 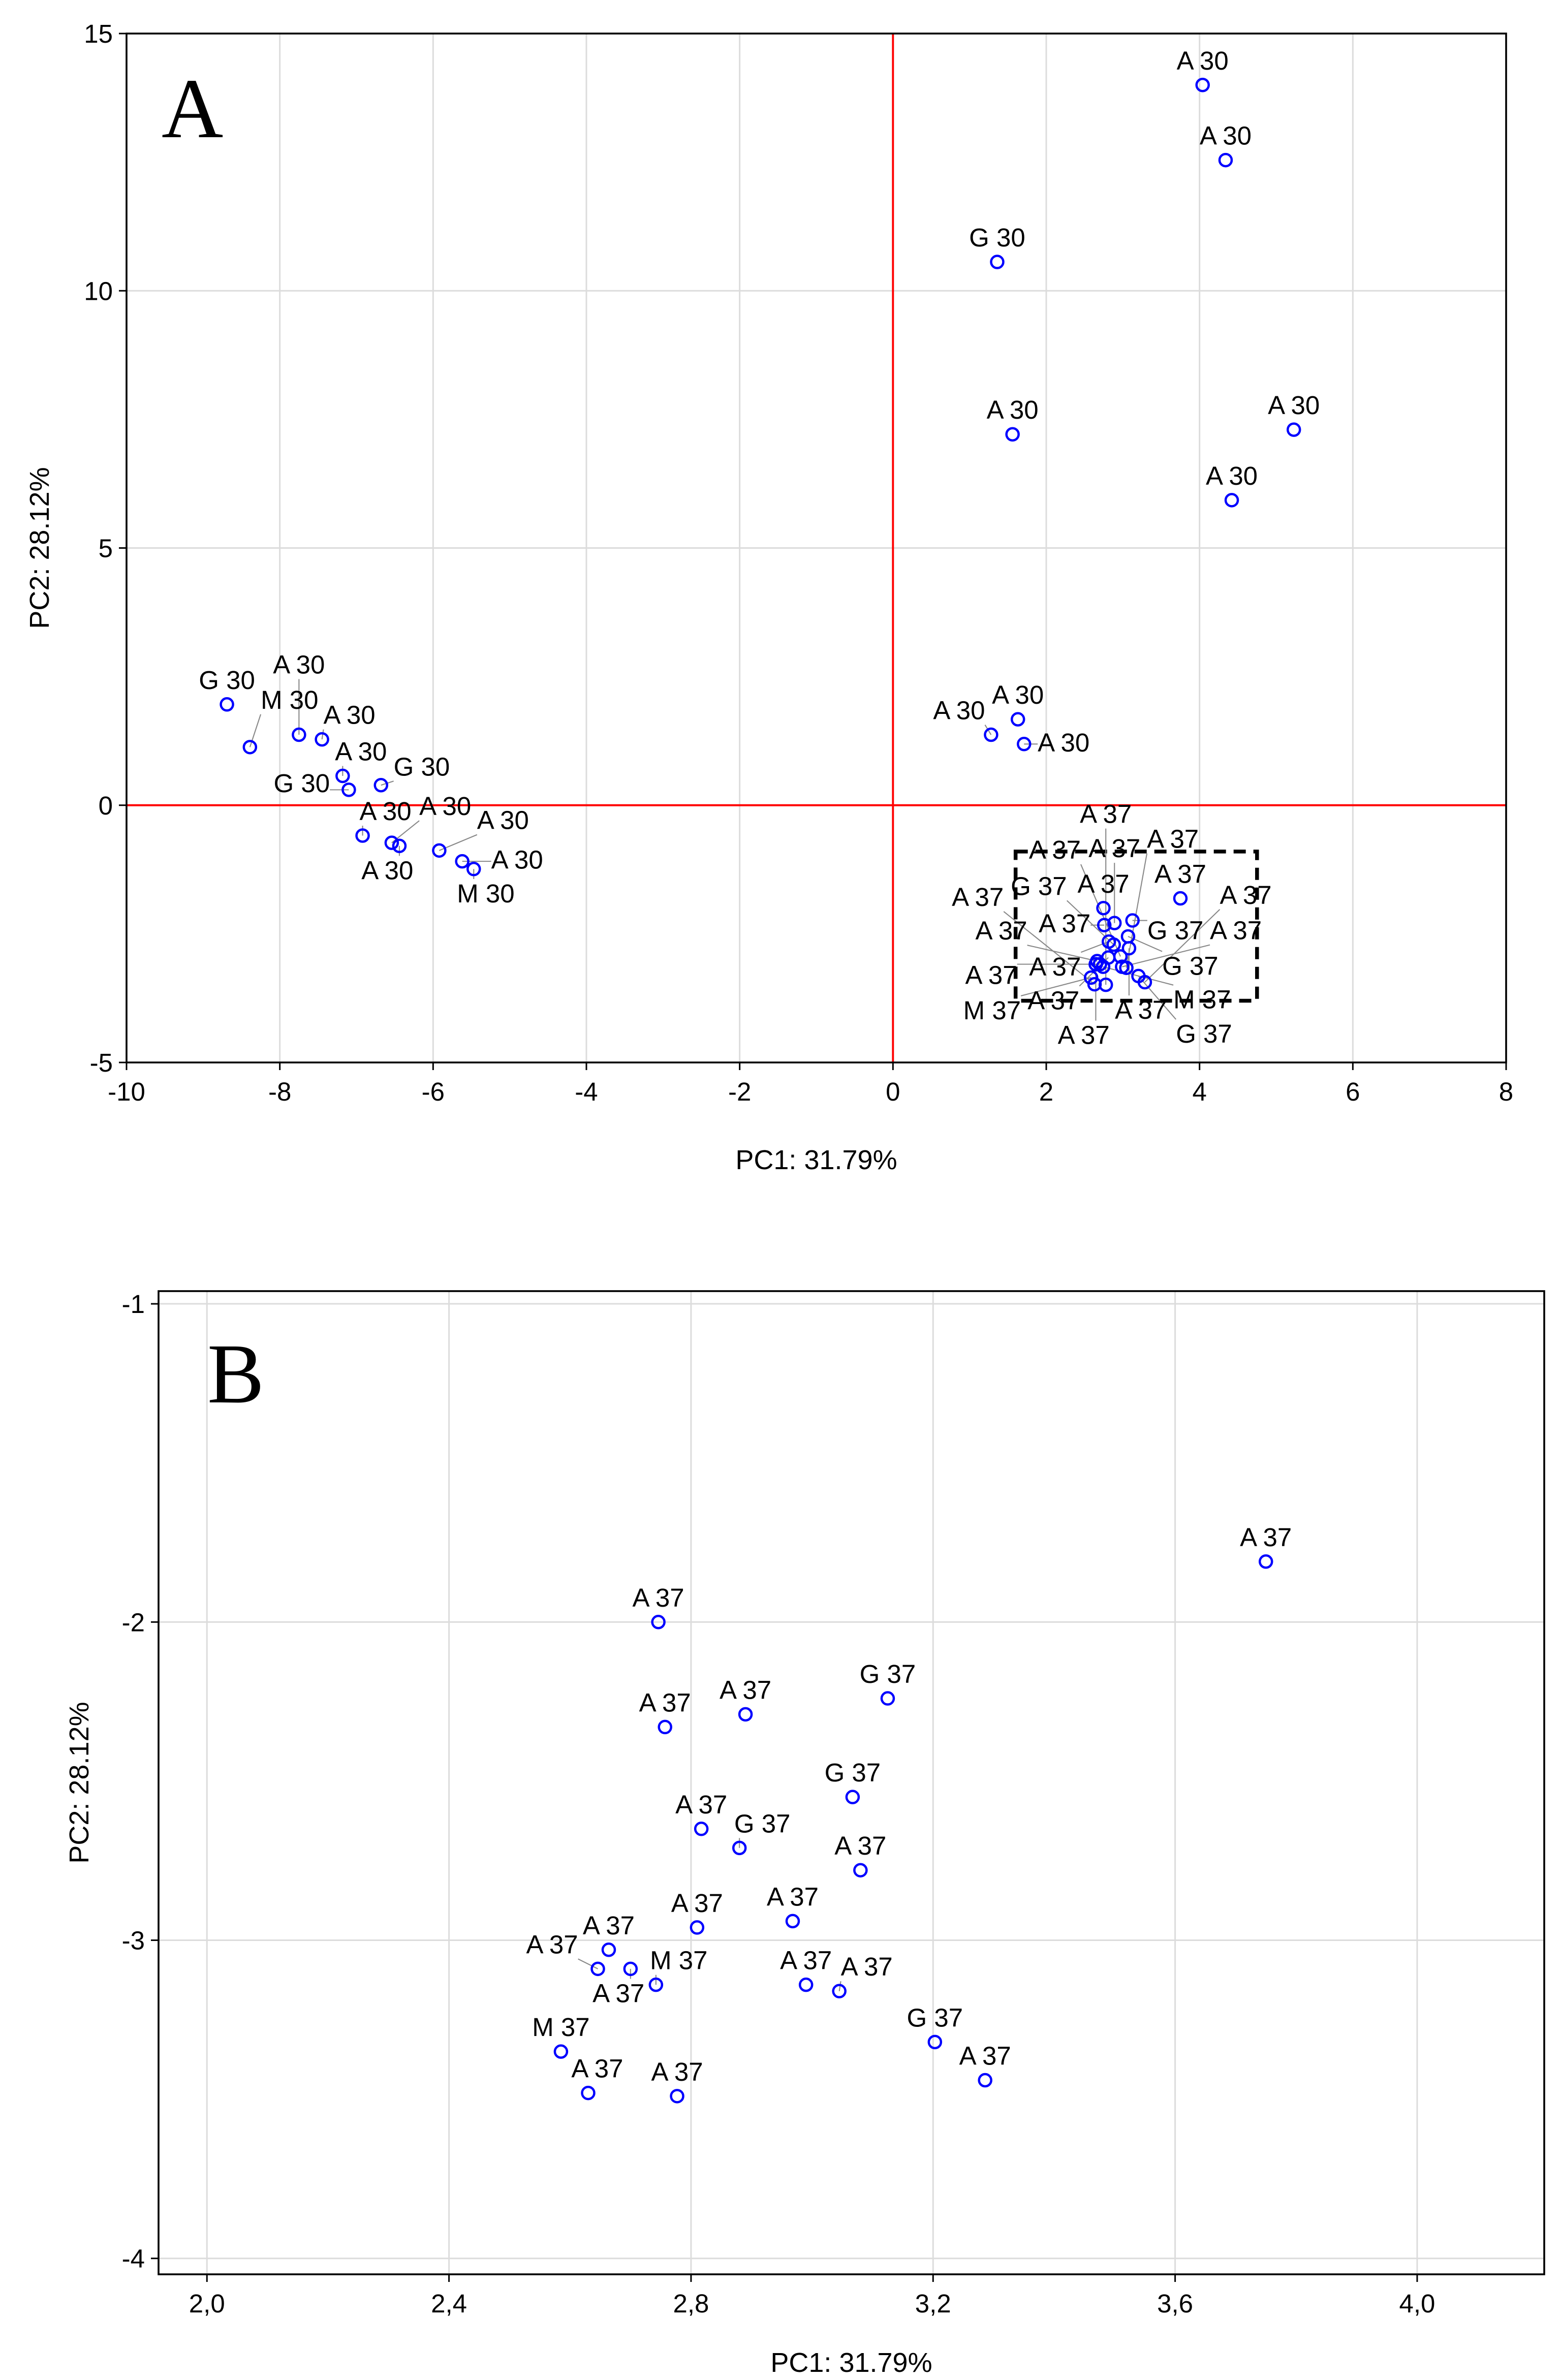 I want to click on x-tick-label: -10, so click(x=127, y=1091).